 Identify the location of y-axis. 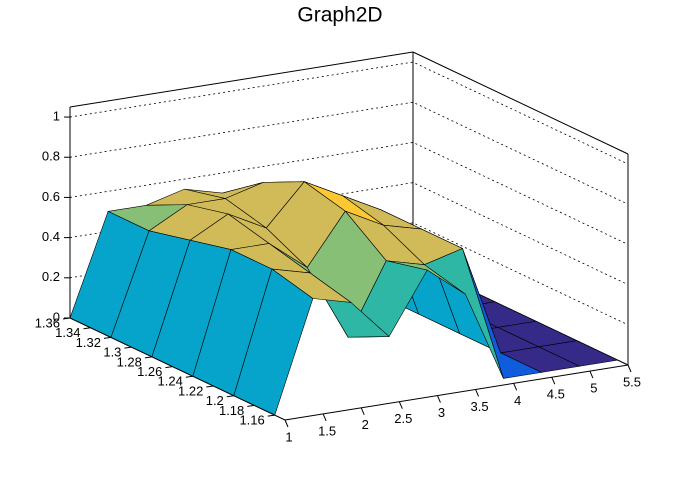
(177, 369).